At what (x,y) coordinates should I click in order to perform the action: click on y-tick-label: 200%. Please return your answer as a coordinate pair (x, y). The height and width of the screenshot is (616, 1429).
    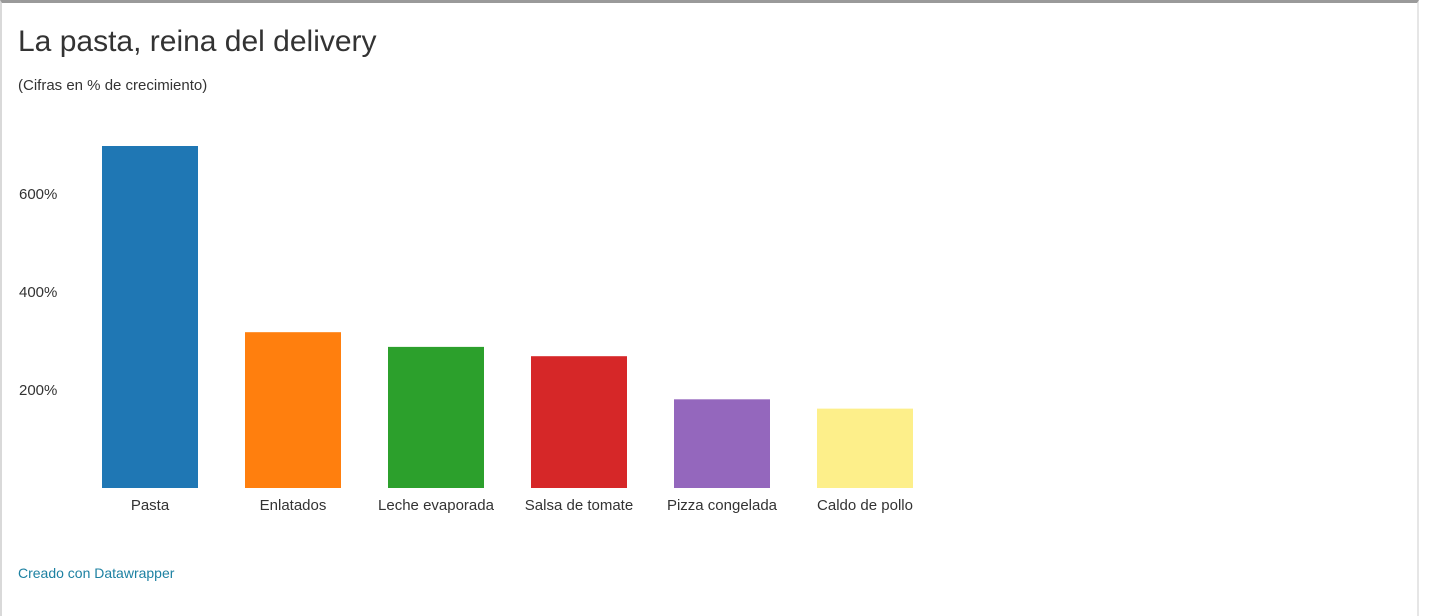
    Looking at the image, I should click on (38, 390).